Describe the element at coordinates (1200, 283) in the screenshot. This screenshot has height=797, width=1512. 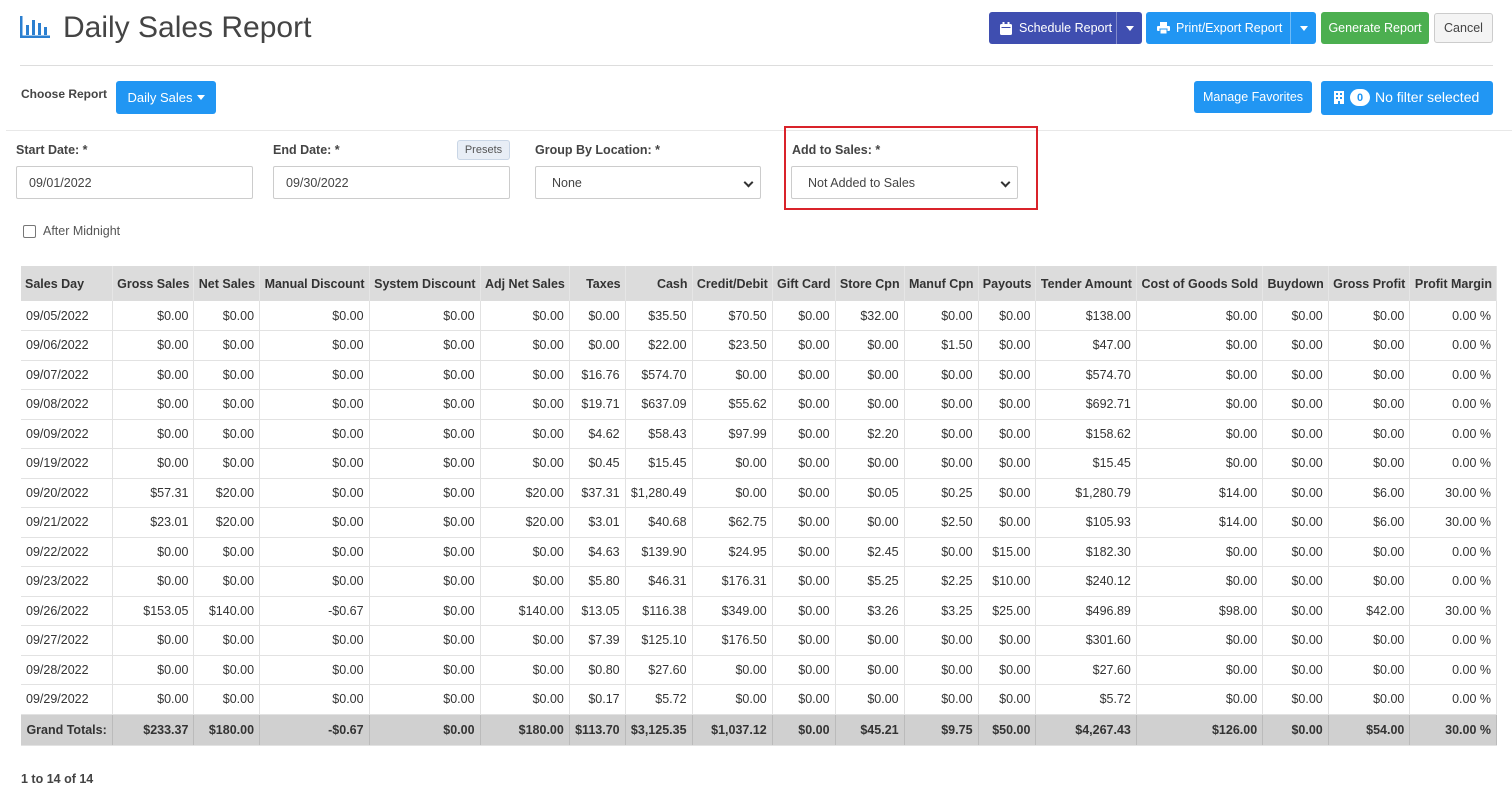
I see `column-header: Cost of Goods Sold` at that location.